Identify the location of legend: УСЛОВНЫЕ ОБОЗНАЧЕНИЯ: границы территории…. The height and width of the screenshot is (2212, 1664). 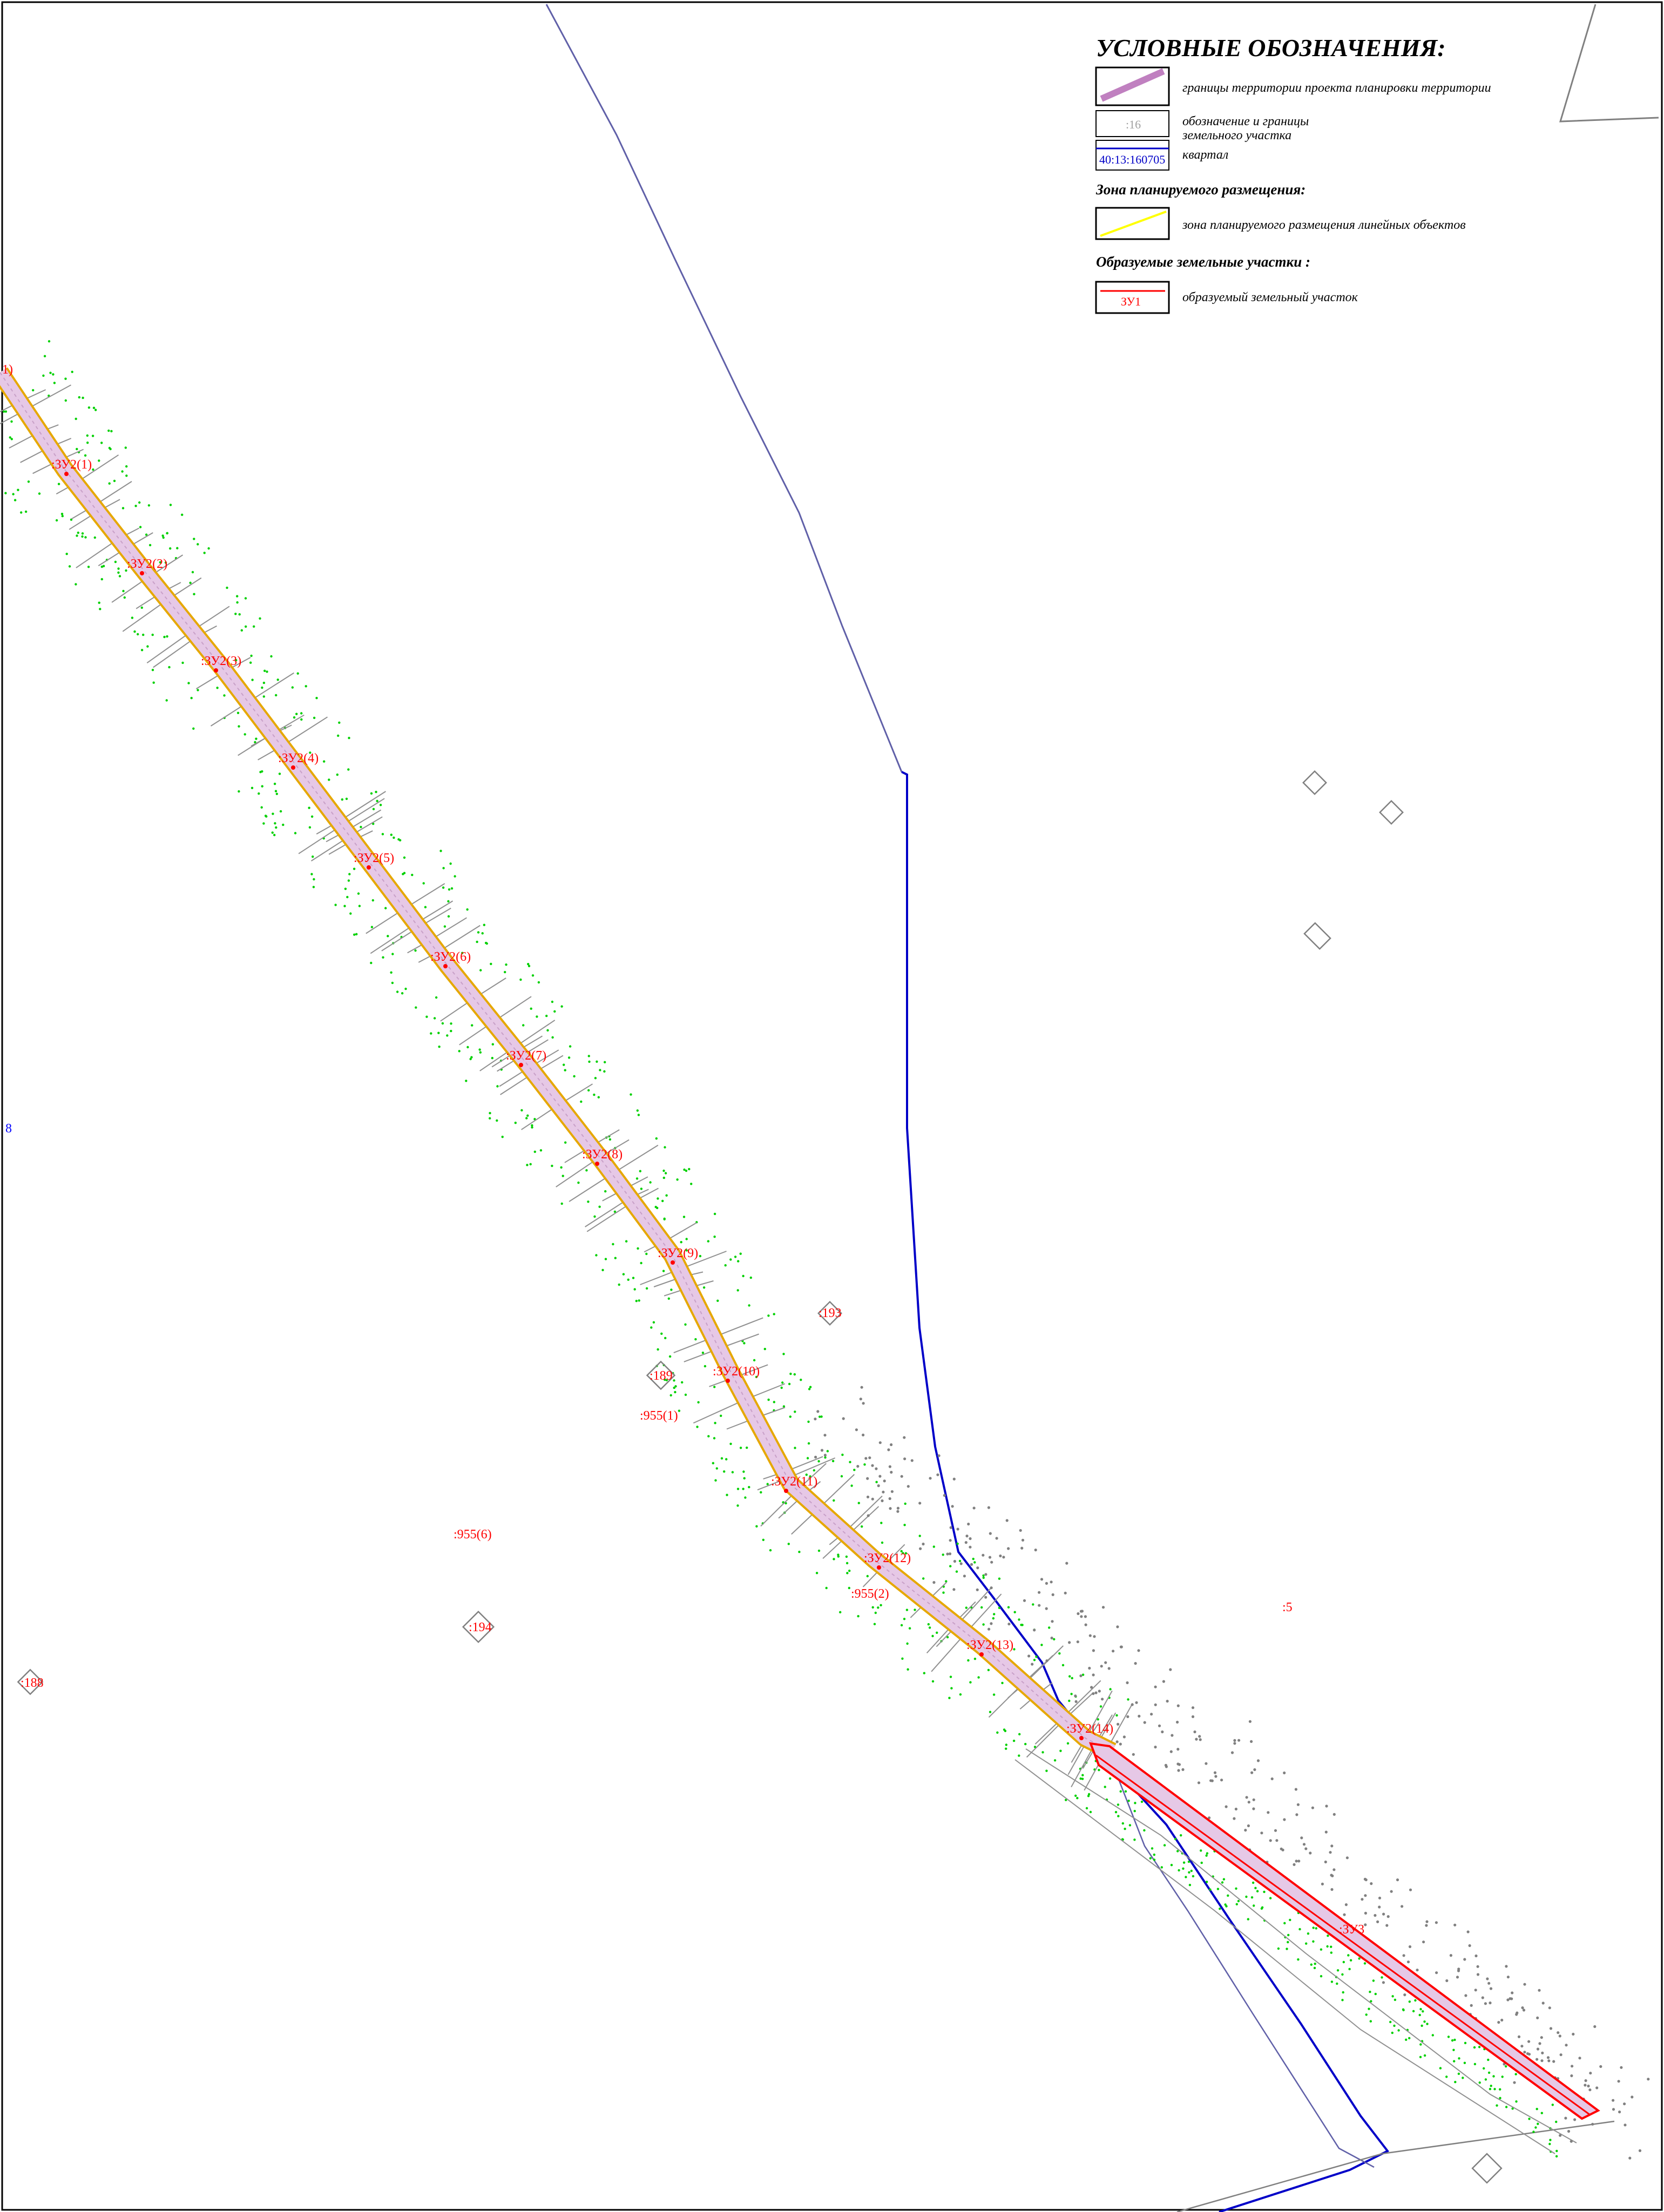
(1293, 174).